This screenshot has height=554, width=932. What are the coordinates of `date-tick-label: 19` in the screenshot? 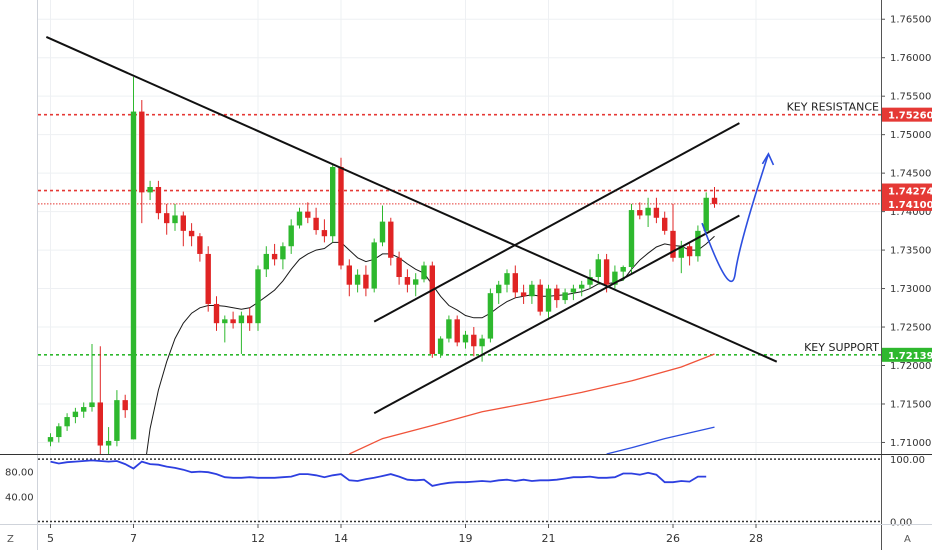 It's located at (466, 538).